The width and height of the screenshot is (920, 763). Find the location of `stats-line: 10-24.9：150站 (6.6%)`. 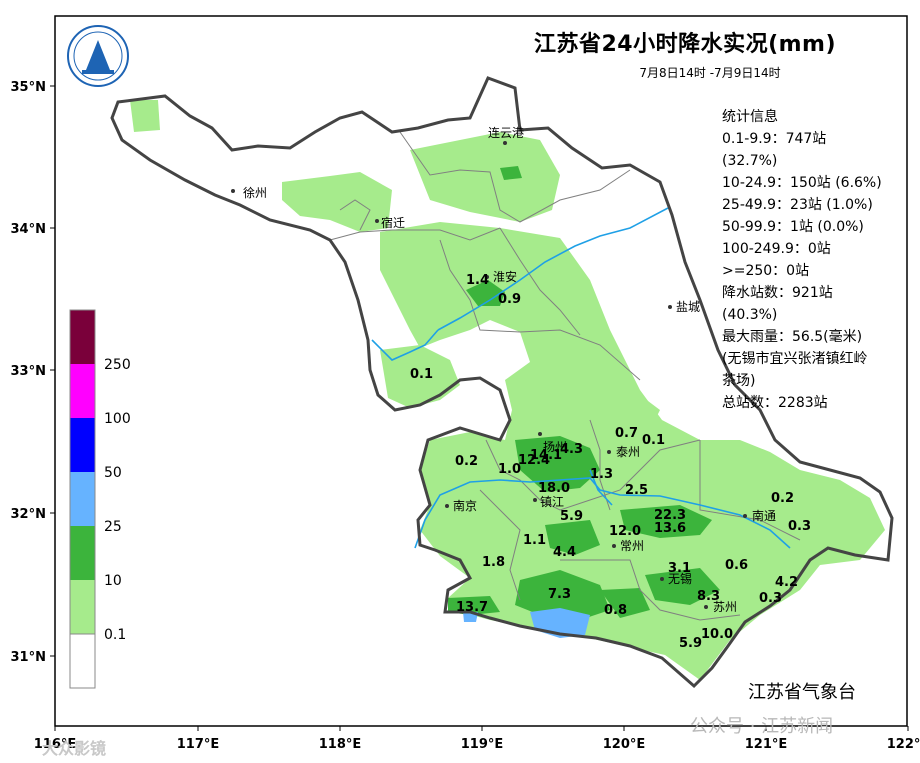

stats-line: 10-24.9：150站 (6.6%) is located at coordinates (802, 183).